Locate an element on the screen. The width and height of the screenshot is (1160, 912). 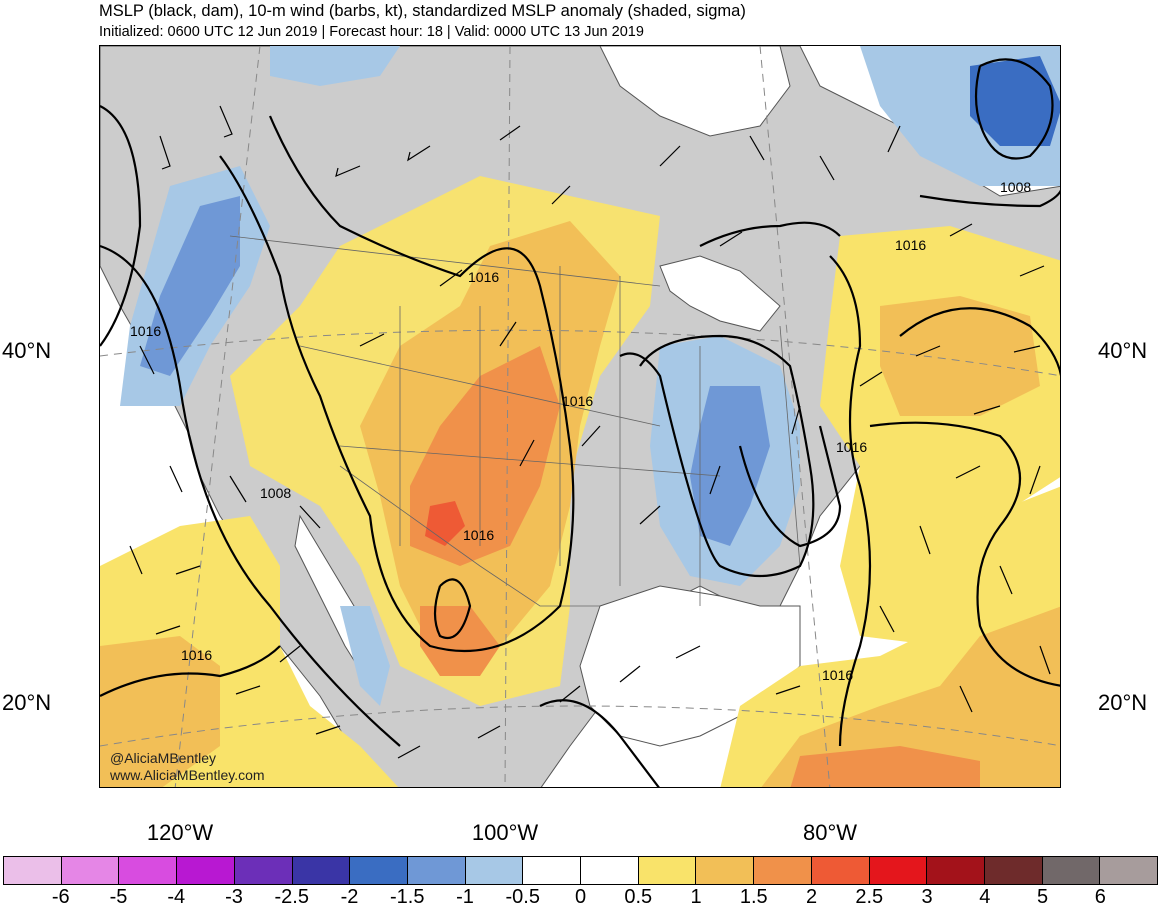
anomaly-neg1-ohio is located at coordinates (730, 466).